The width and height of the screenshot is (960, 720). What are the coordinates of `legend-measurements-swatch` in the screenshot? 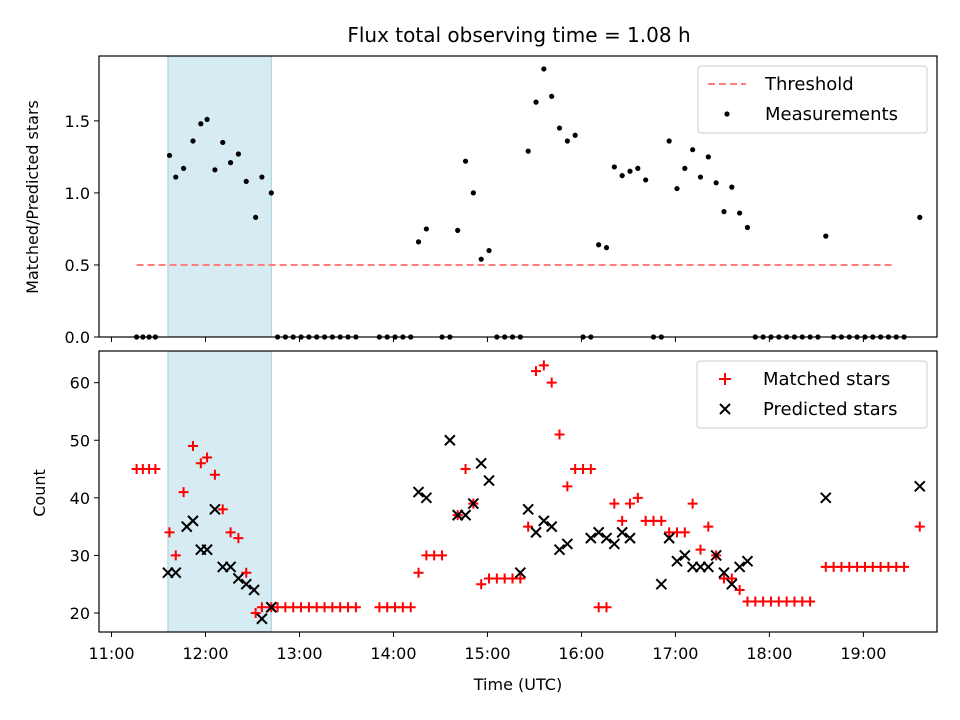 It's located at (727, 114).